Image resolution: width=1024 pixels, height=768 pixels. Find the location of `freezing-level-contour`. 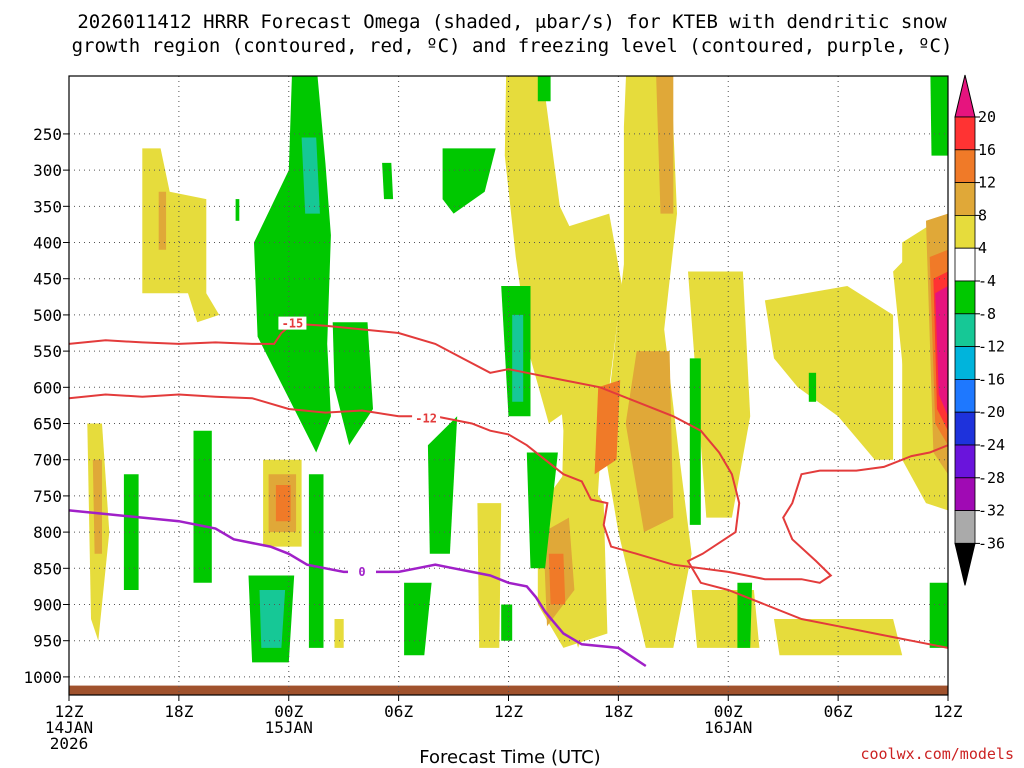

freezing-level-contour is located at coordinates (358, 588).